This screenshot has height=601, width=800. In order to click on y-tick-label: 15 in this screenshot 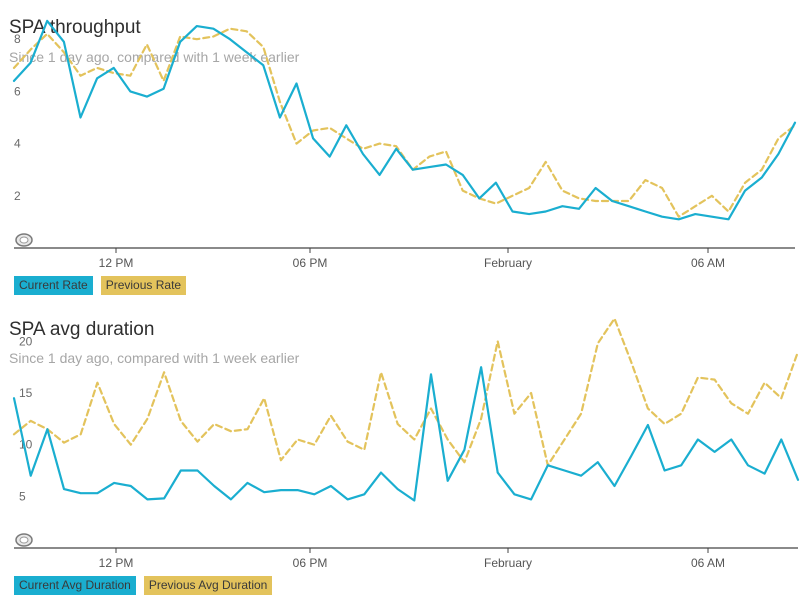, I will do `click(26, 393)`.